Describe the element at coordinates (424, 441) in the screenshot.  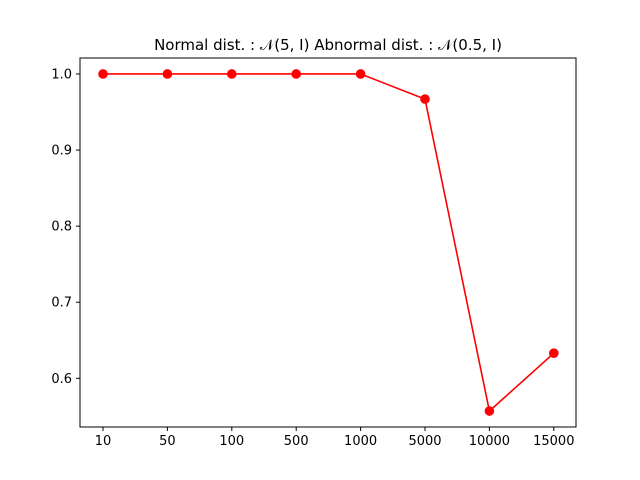
I see `x-tick-label: 5000` at that location.